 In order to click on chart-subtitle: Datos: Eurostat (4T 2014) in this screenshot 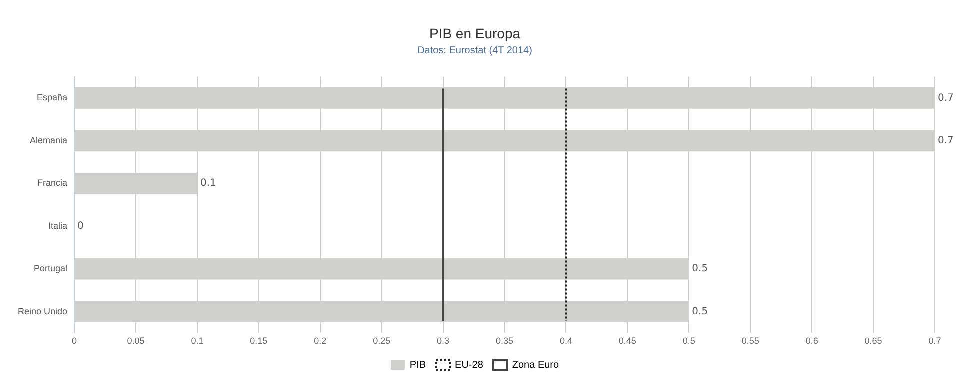, I will do `click(475, 51)`.